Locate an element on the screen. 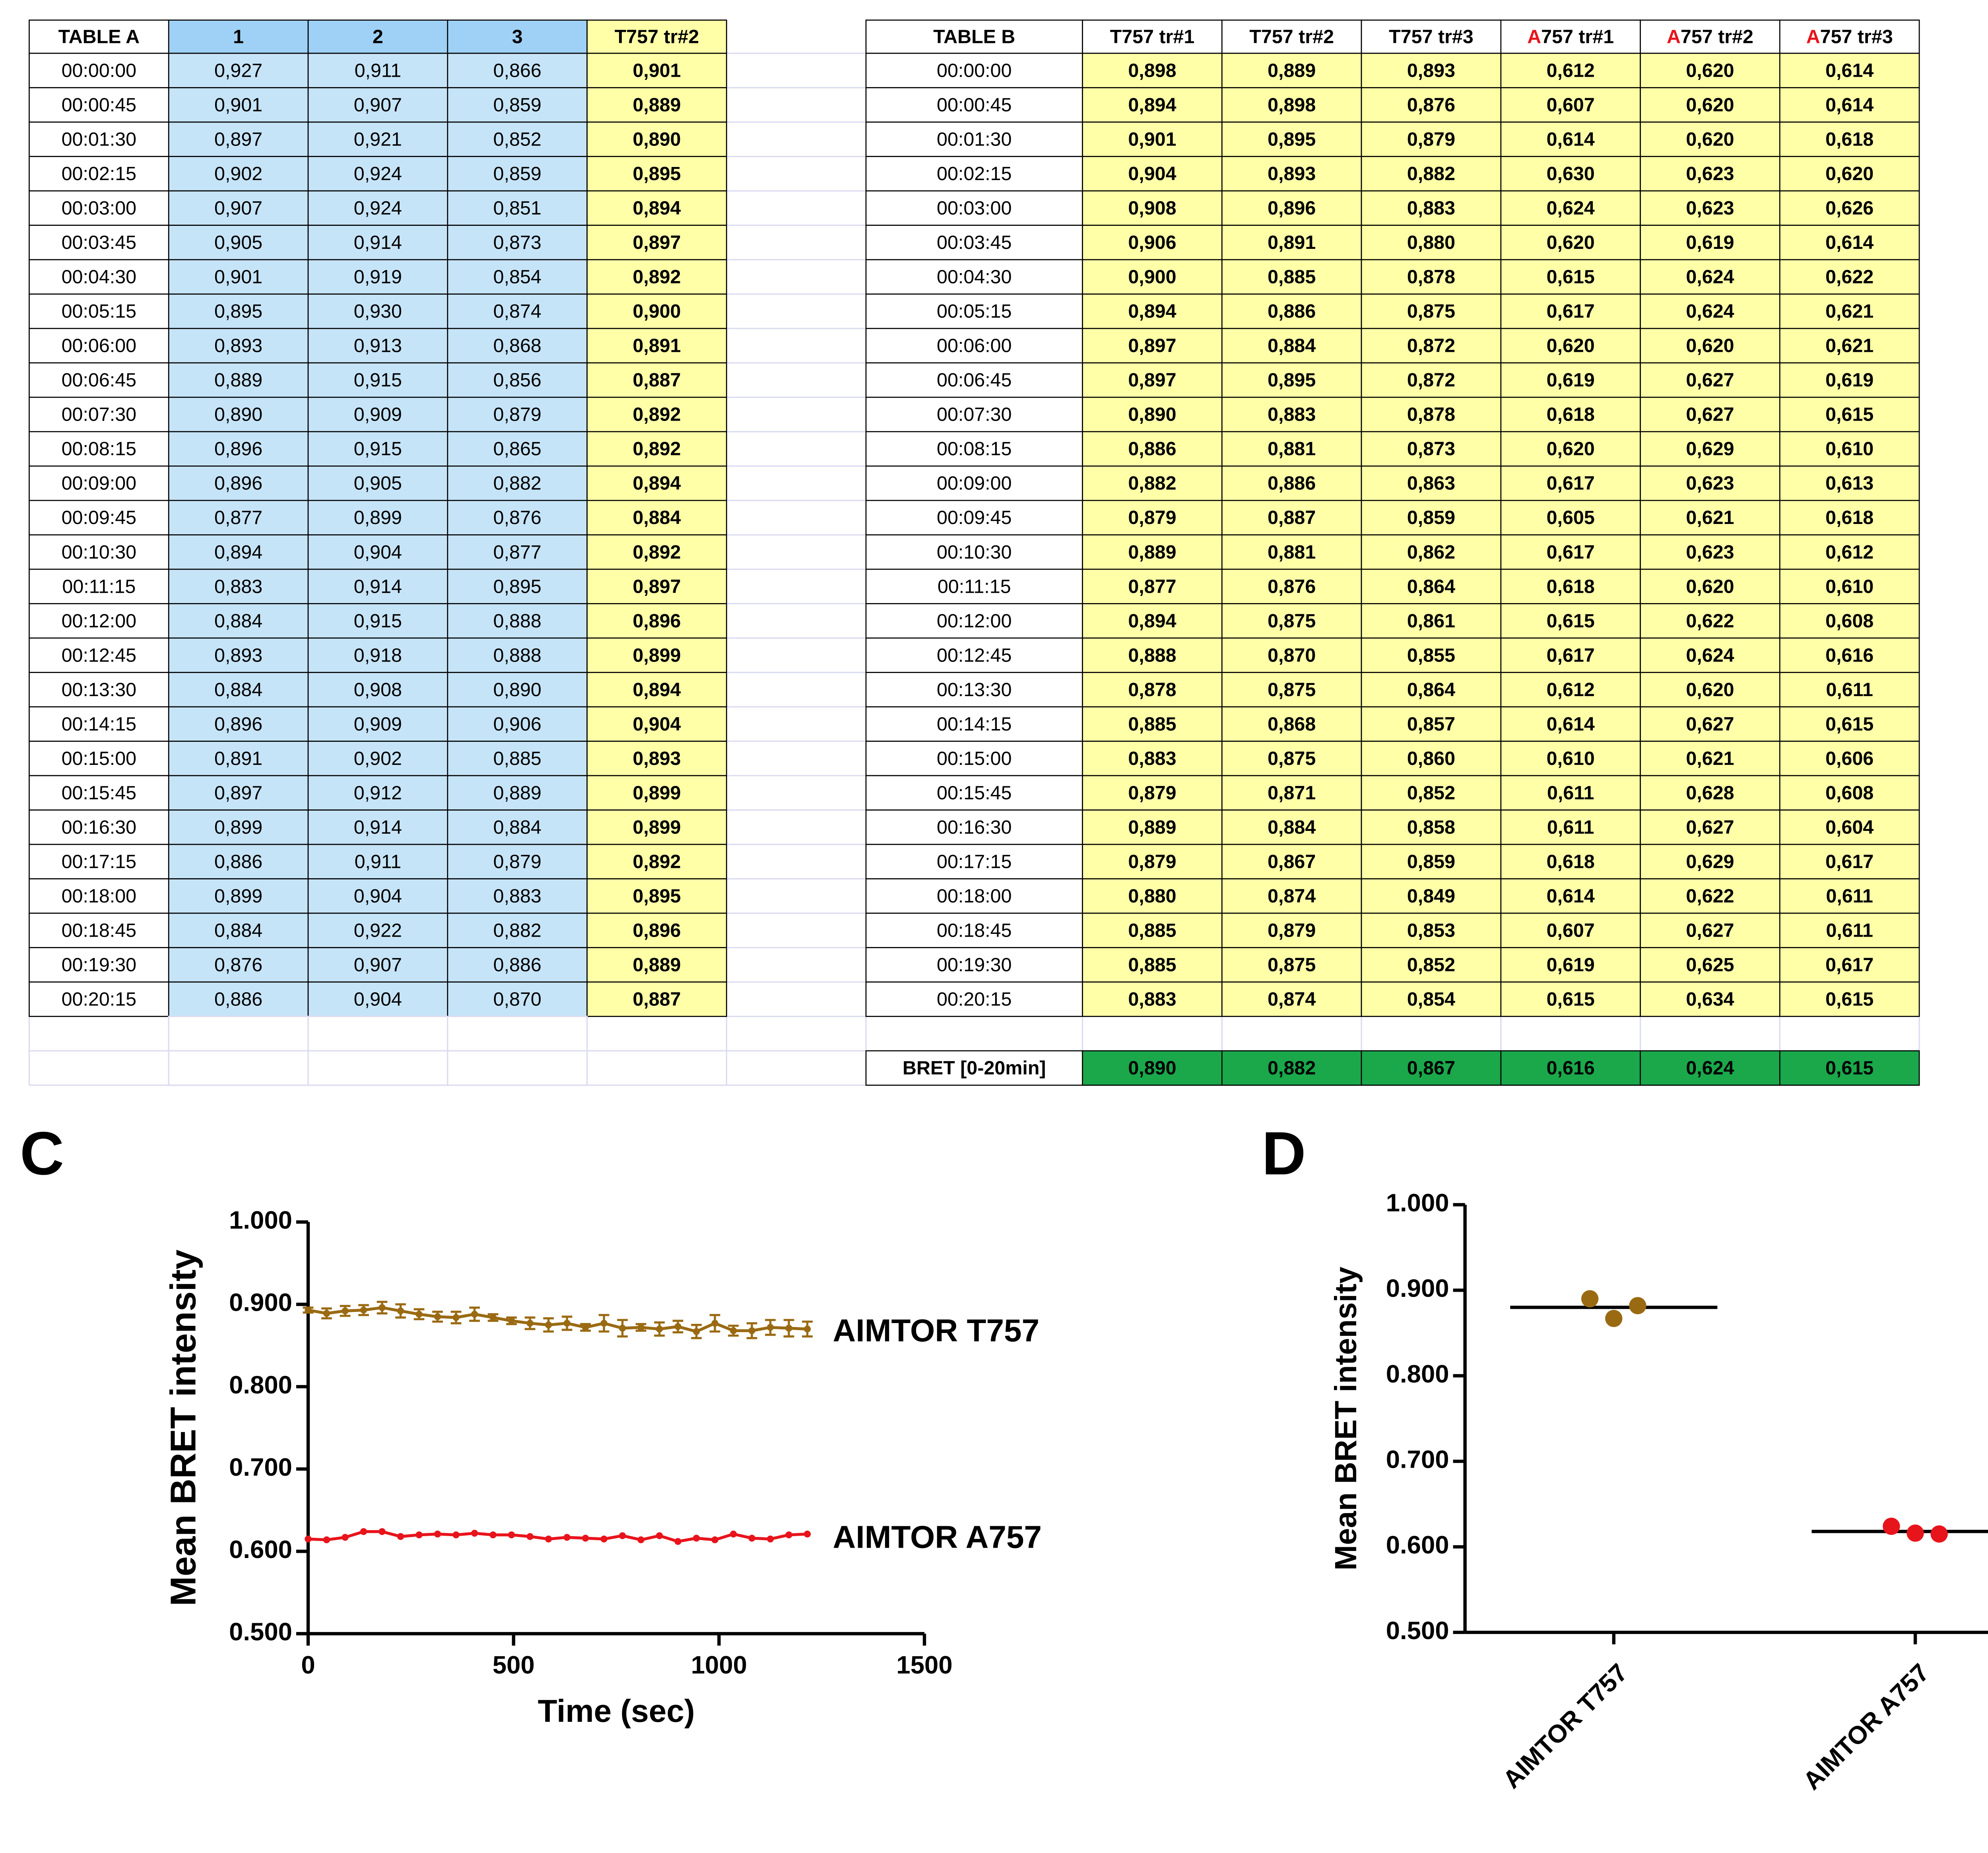  cell-text: 0,872 is located at coordinates (1431, 380).